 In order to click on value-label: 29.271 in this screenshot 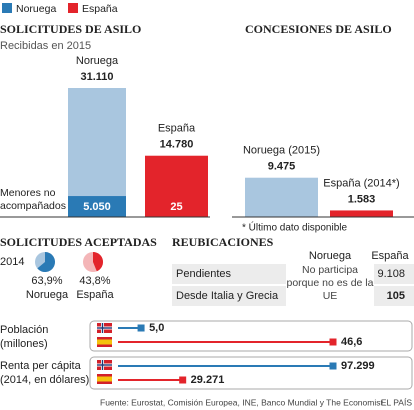, I will do `click(208, 380)`.